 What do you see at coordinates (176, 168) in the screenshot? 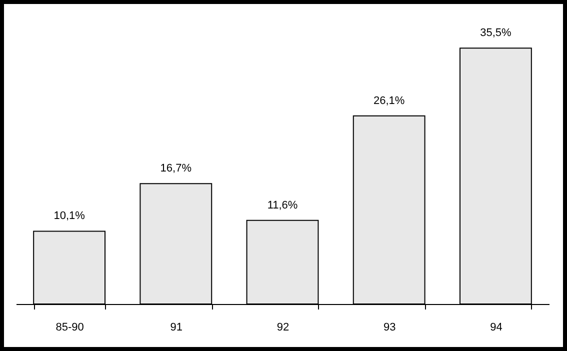
I see `data-label: 16,7%` at bounding box center [176, 168].